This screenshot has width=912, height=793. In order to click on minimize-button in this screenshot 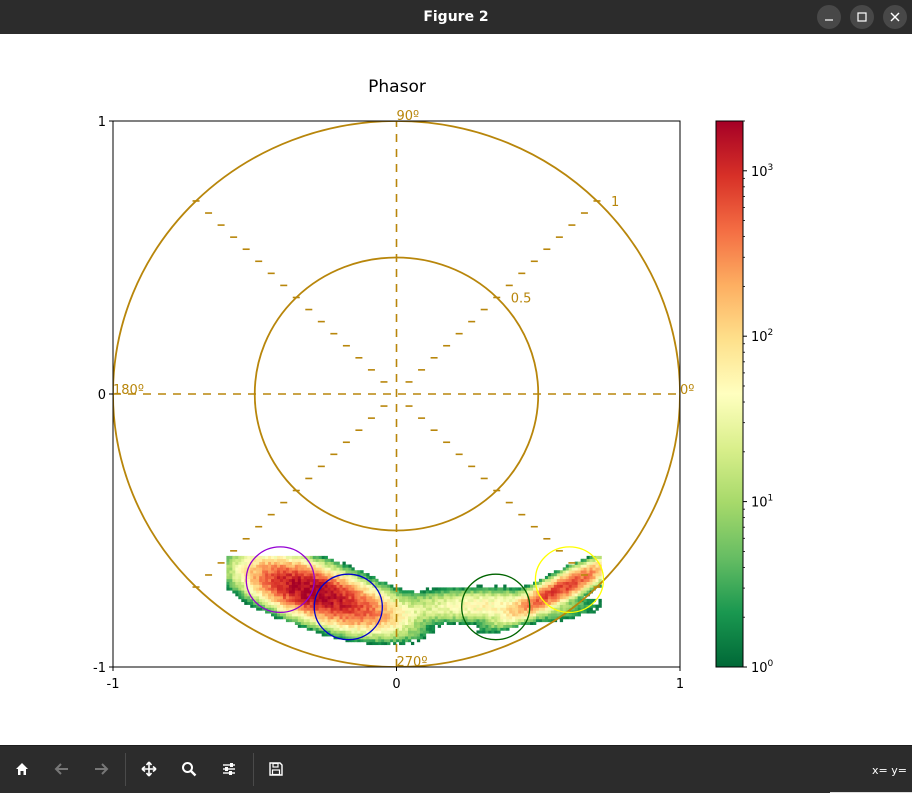, I will do `click(829, 17)`.